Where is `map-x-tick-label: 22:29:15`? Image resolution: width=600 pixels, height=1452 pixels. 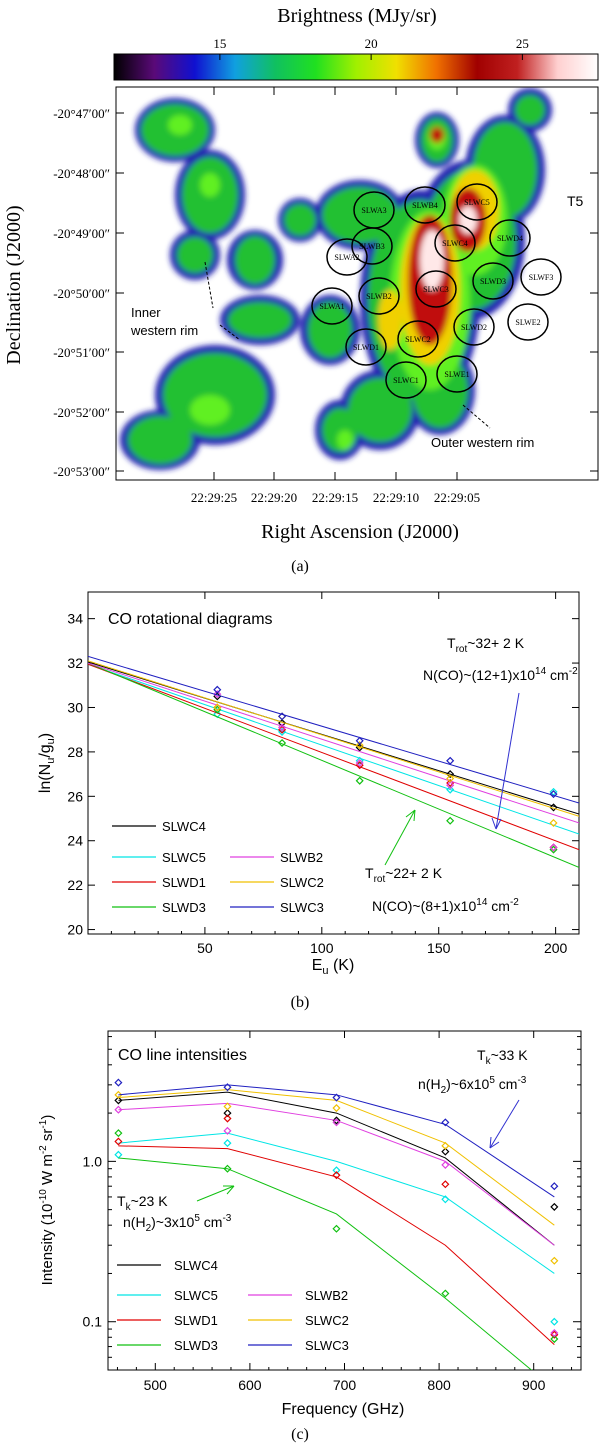 map-x-tick-label: 22:29:15 is located at coordinates (335, 497).